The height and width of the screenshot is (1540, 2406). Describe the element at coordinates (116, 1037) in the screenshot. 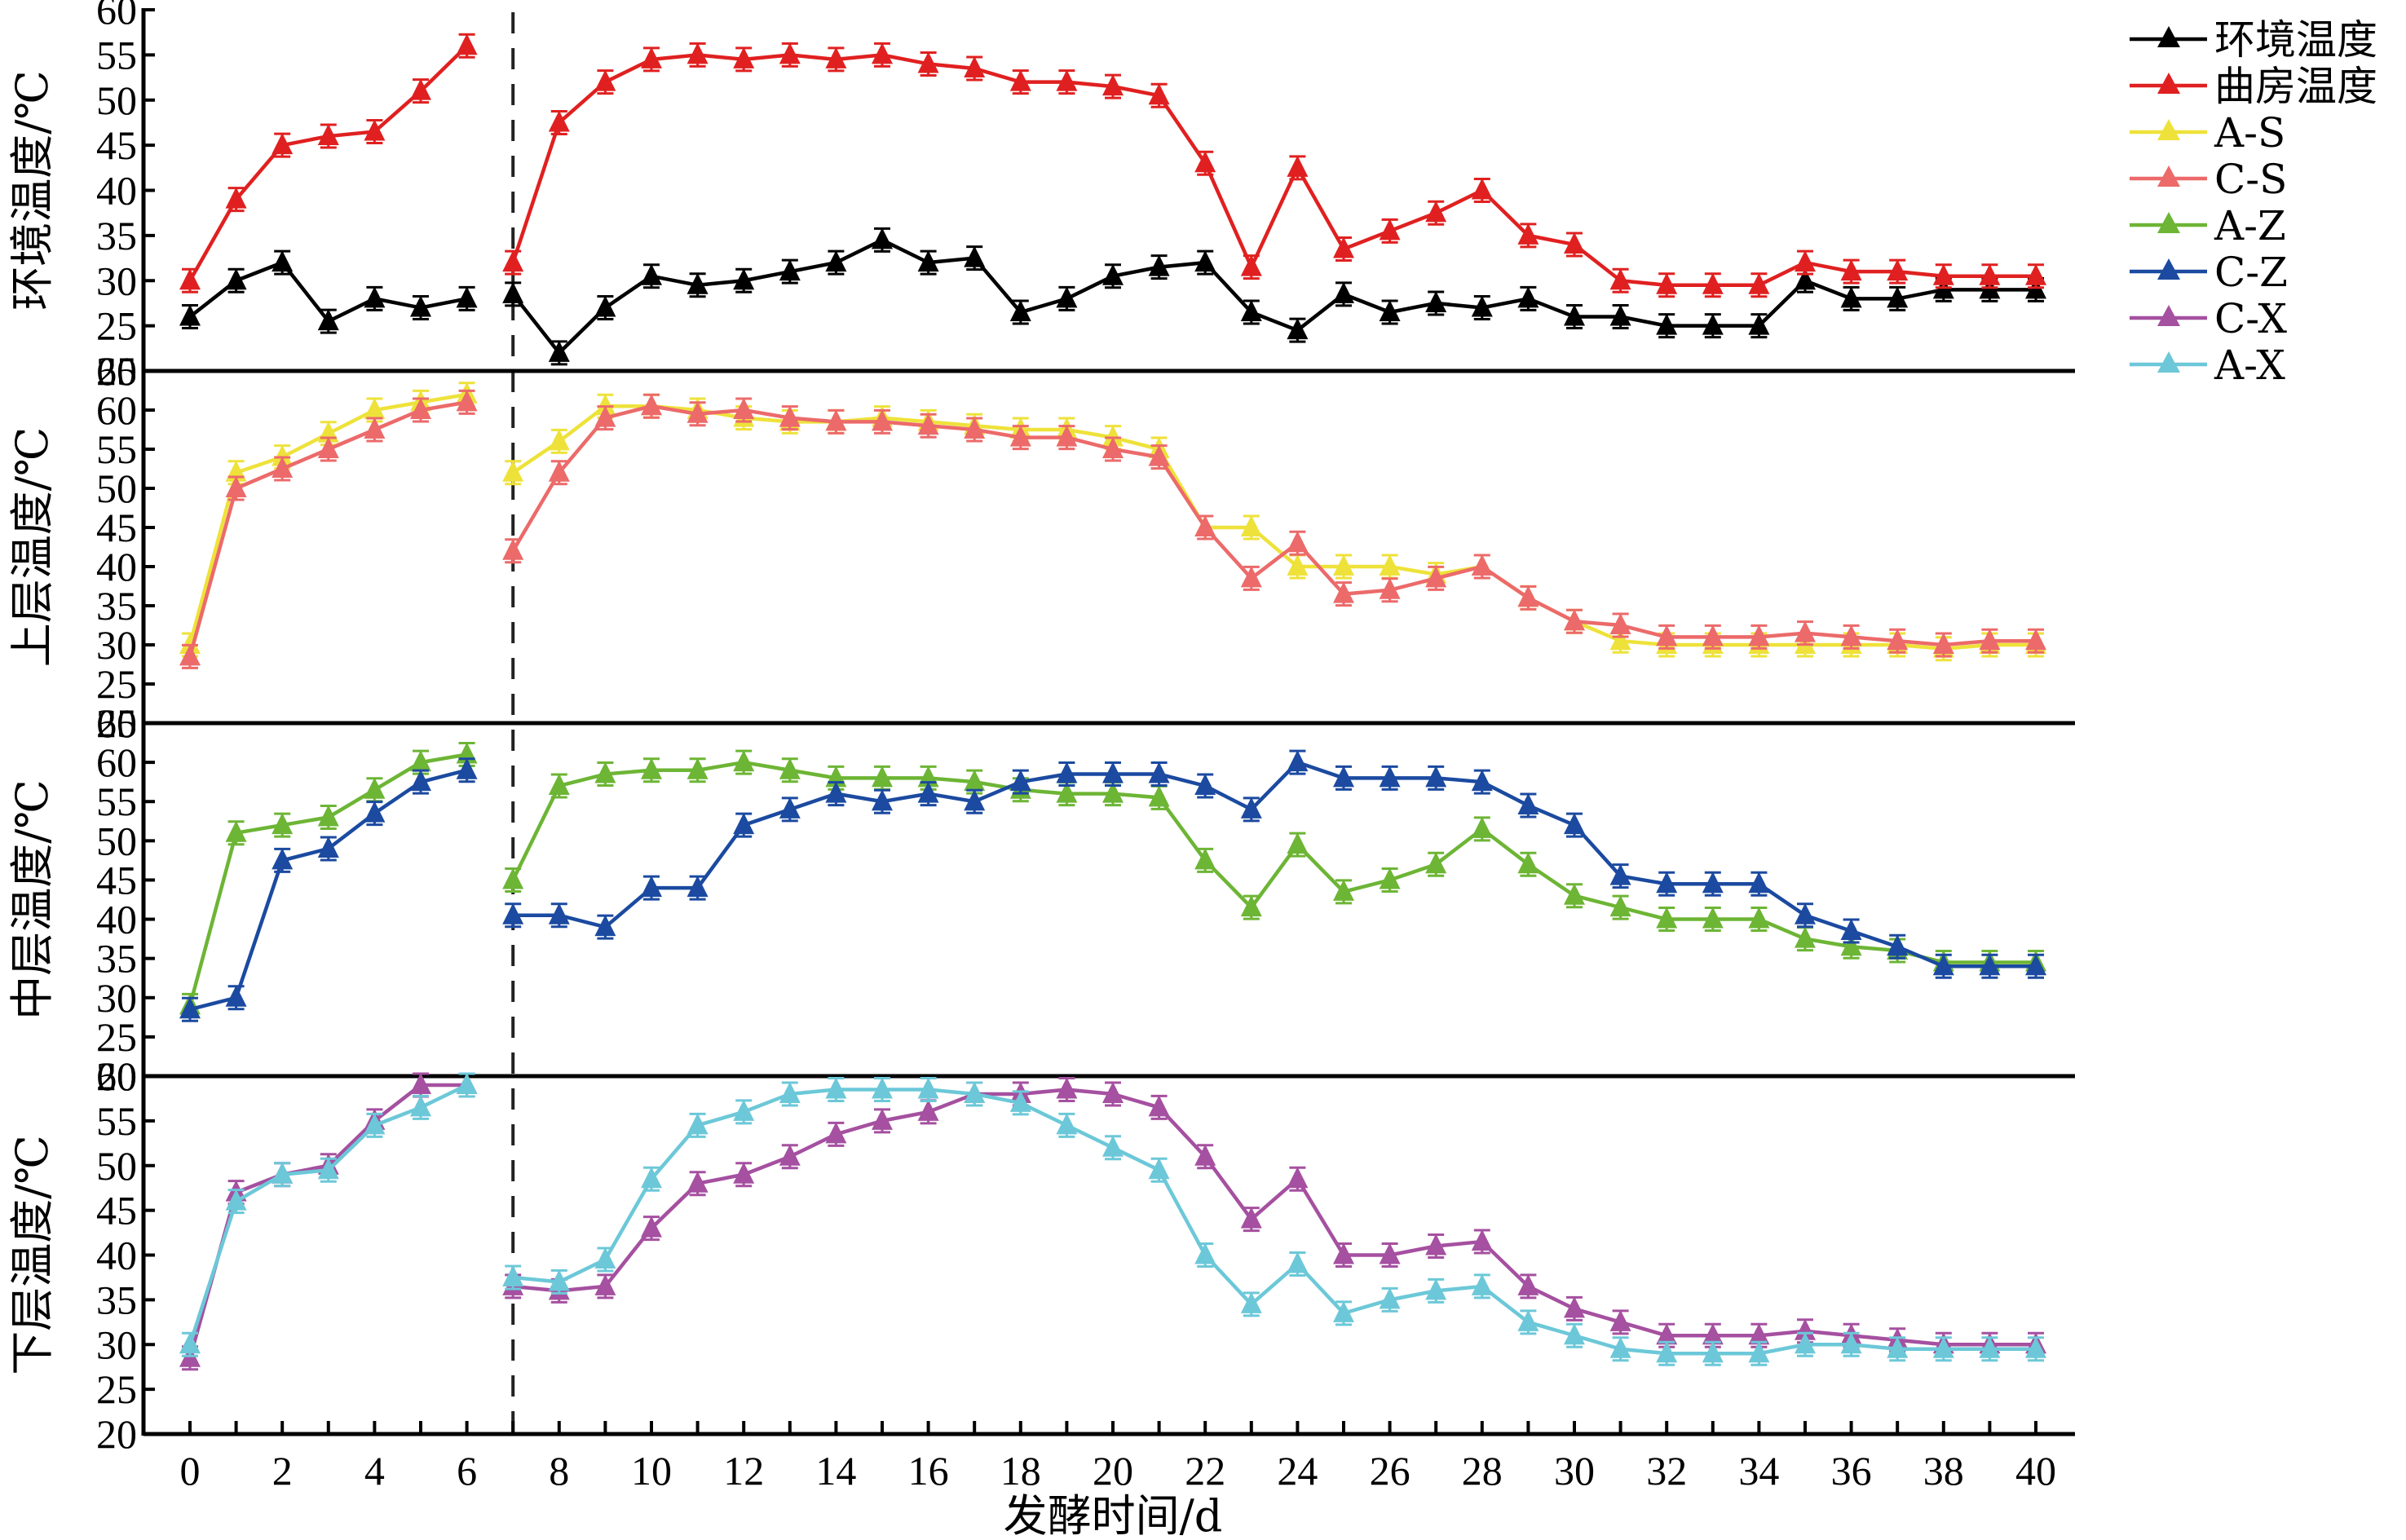

I see `y-tick-label: 25` at that location.